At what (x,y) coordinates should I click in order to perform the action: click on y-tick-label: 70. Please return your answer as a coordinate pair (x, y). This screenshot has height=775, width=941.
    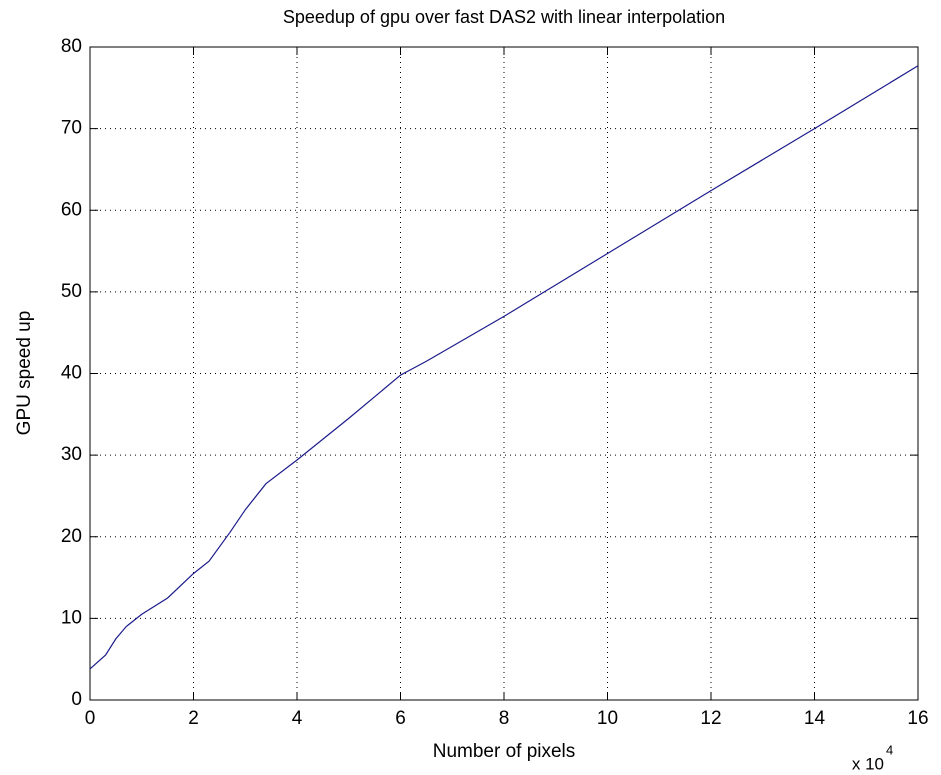
    Looking at the image, I should click on (71, 128).